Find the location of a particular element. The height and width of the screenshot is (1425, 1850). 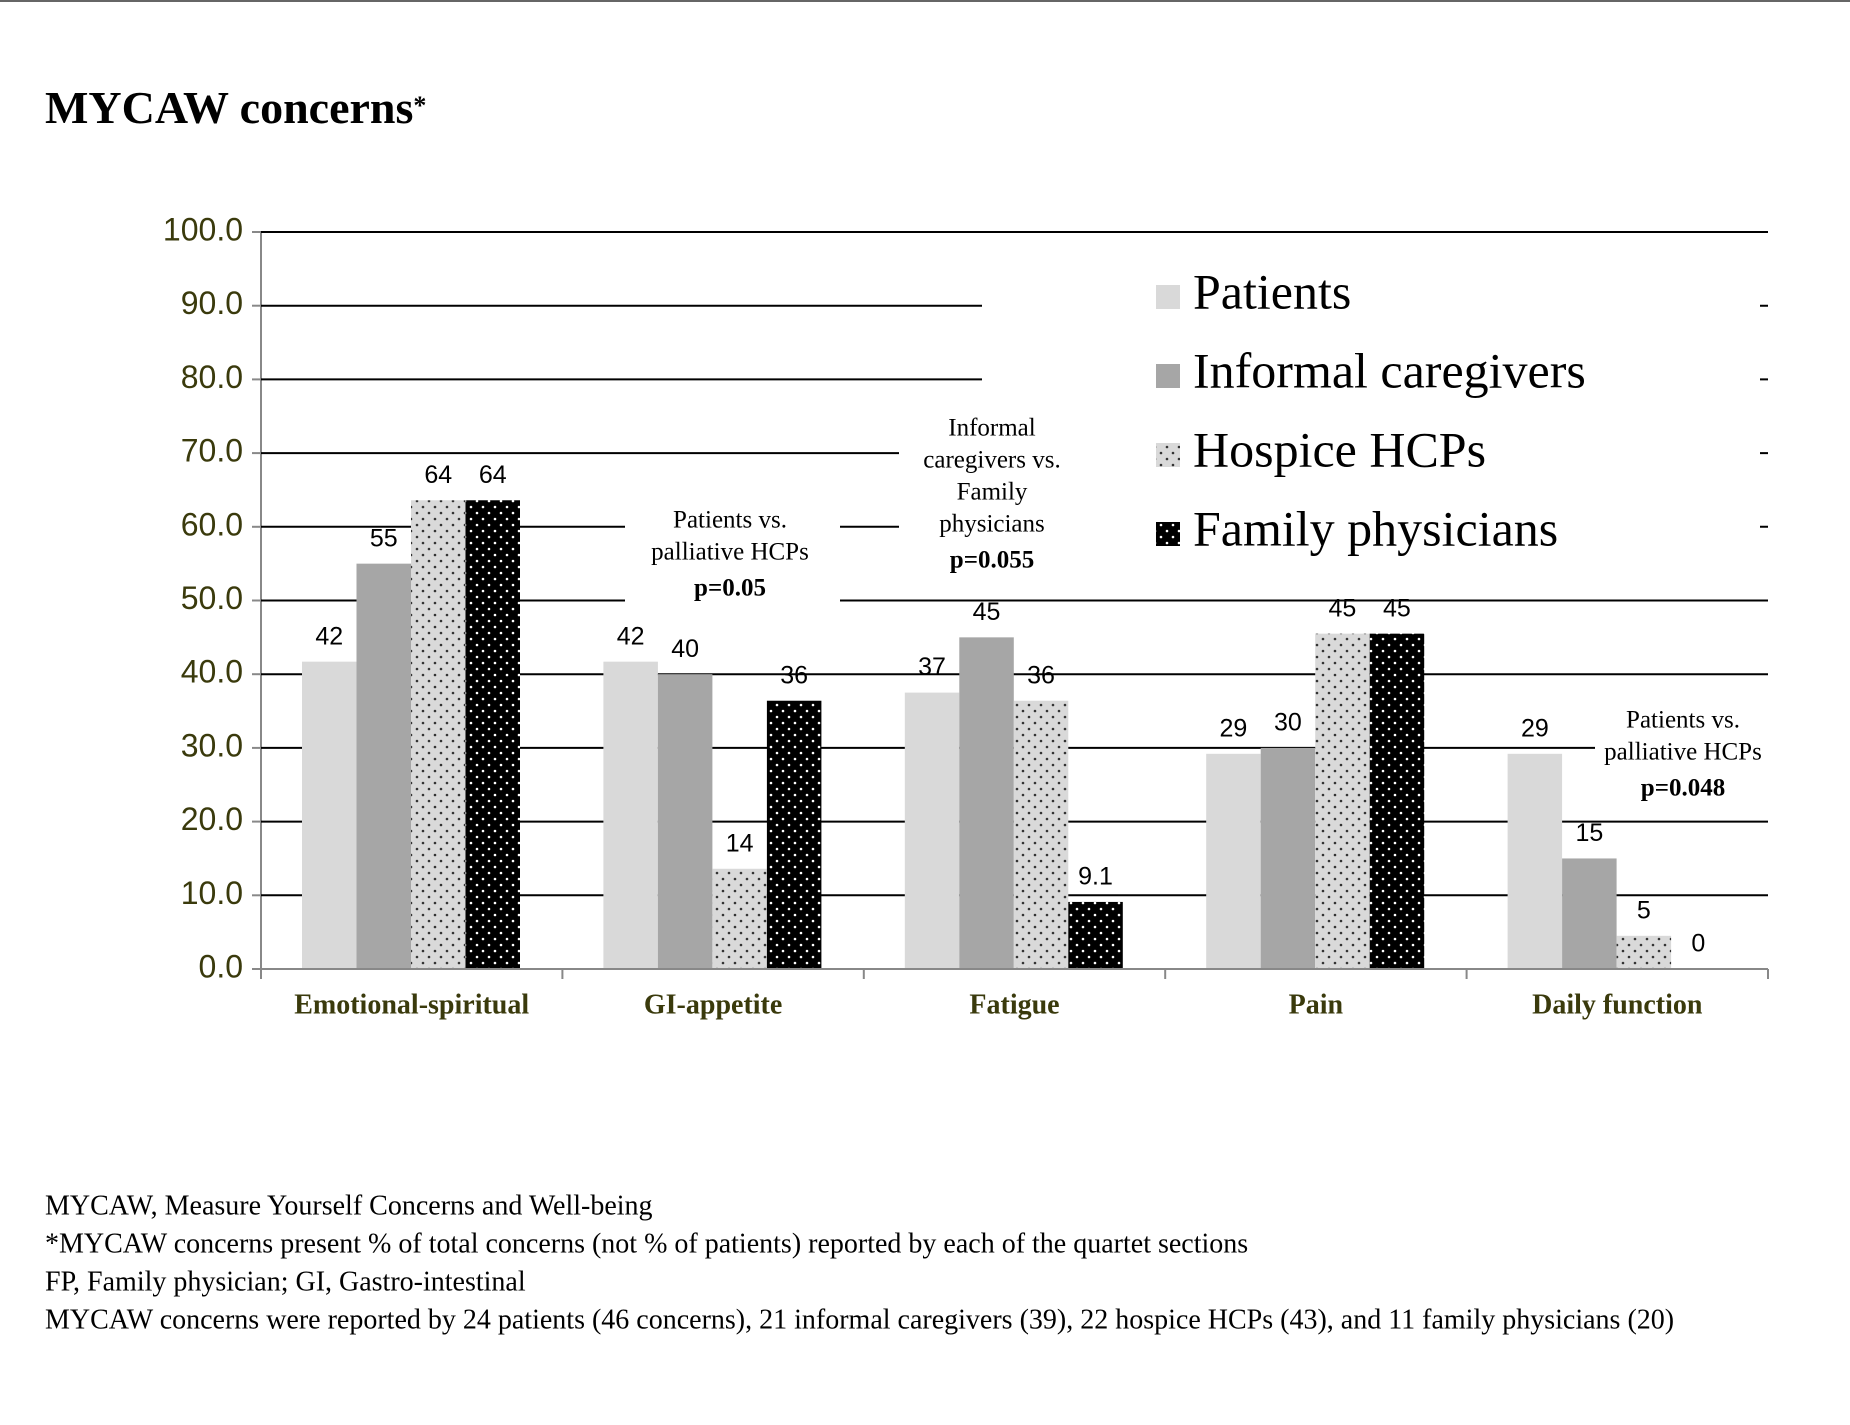

legend-label: Informal caregivers is located at coordinates (1389, 370).